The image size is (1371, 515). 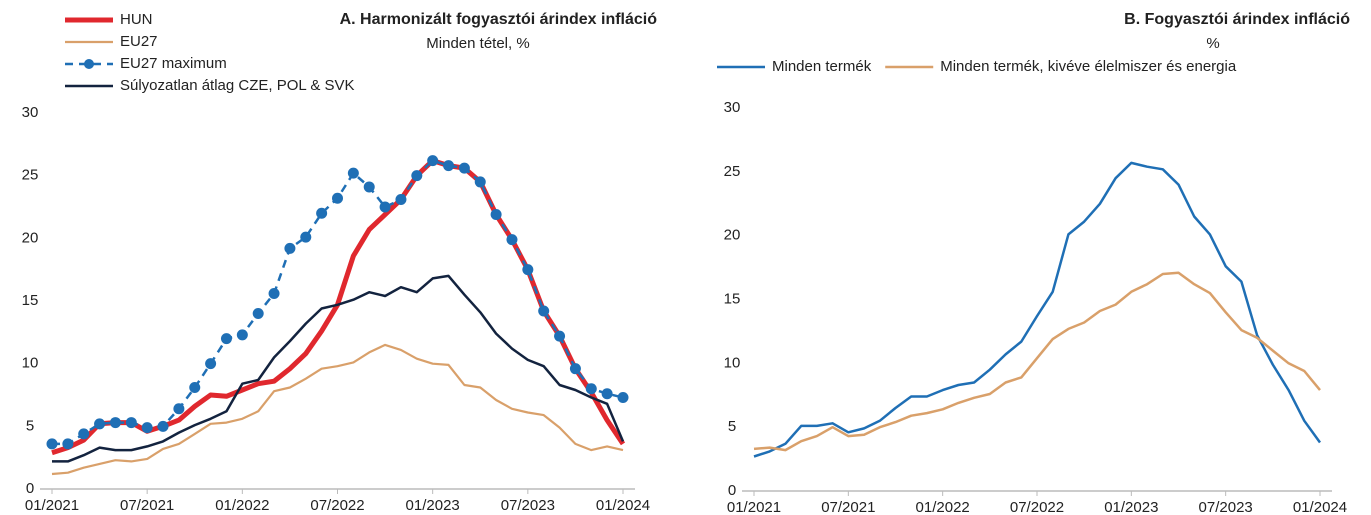 What do you see at coordinates (822, 66) in the screenshot?
I see `legend-label: Minden termék` at bounding box center [822, 66].